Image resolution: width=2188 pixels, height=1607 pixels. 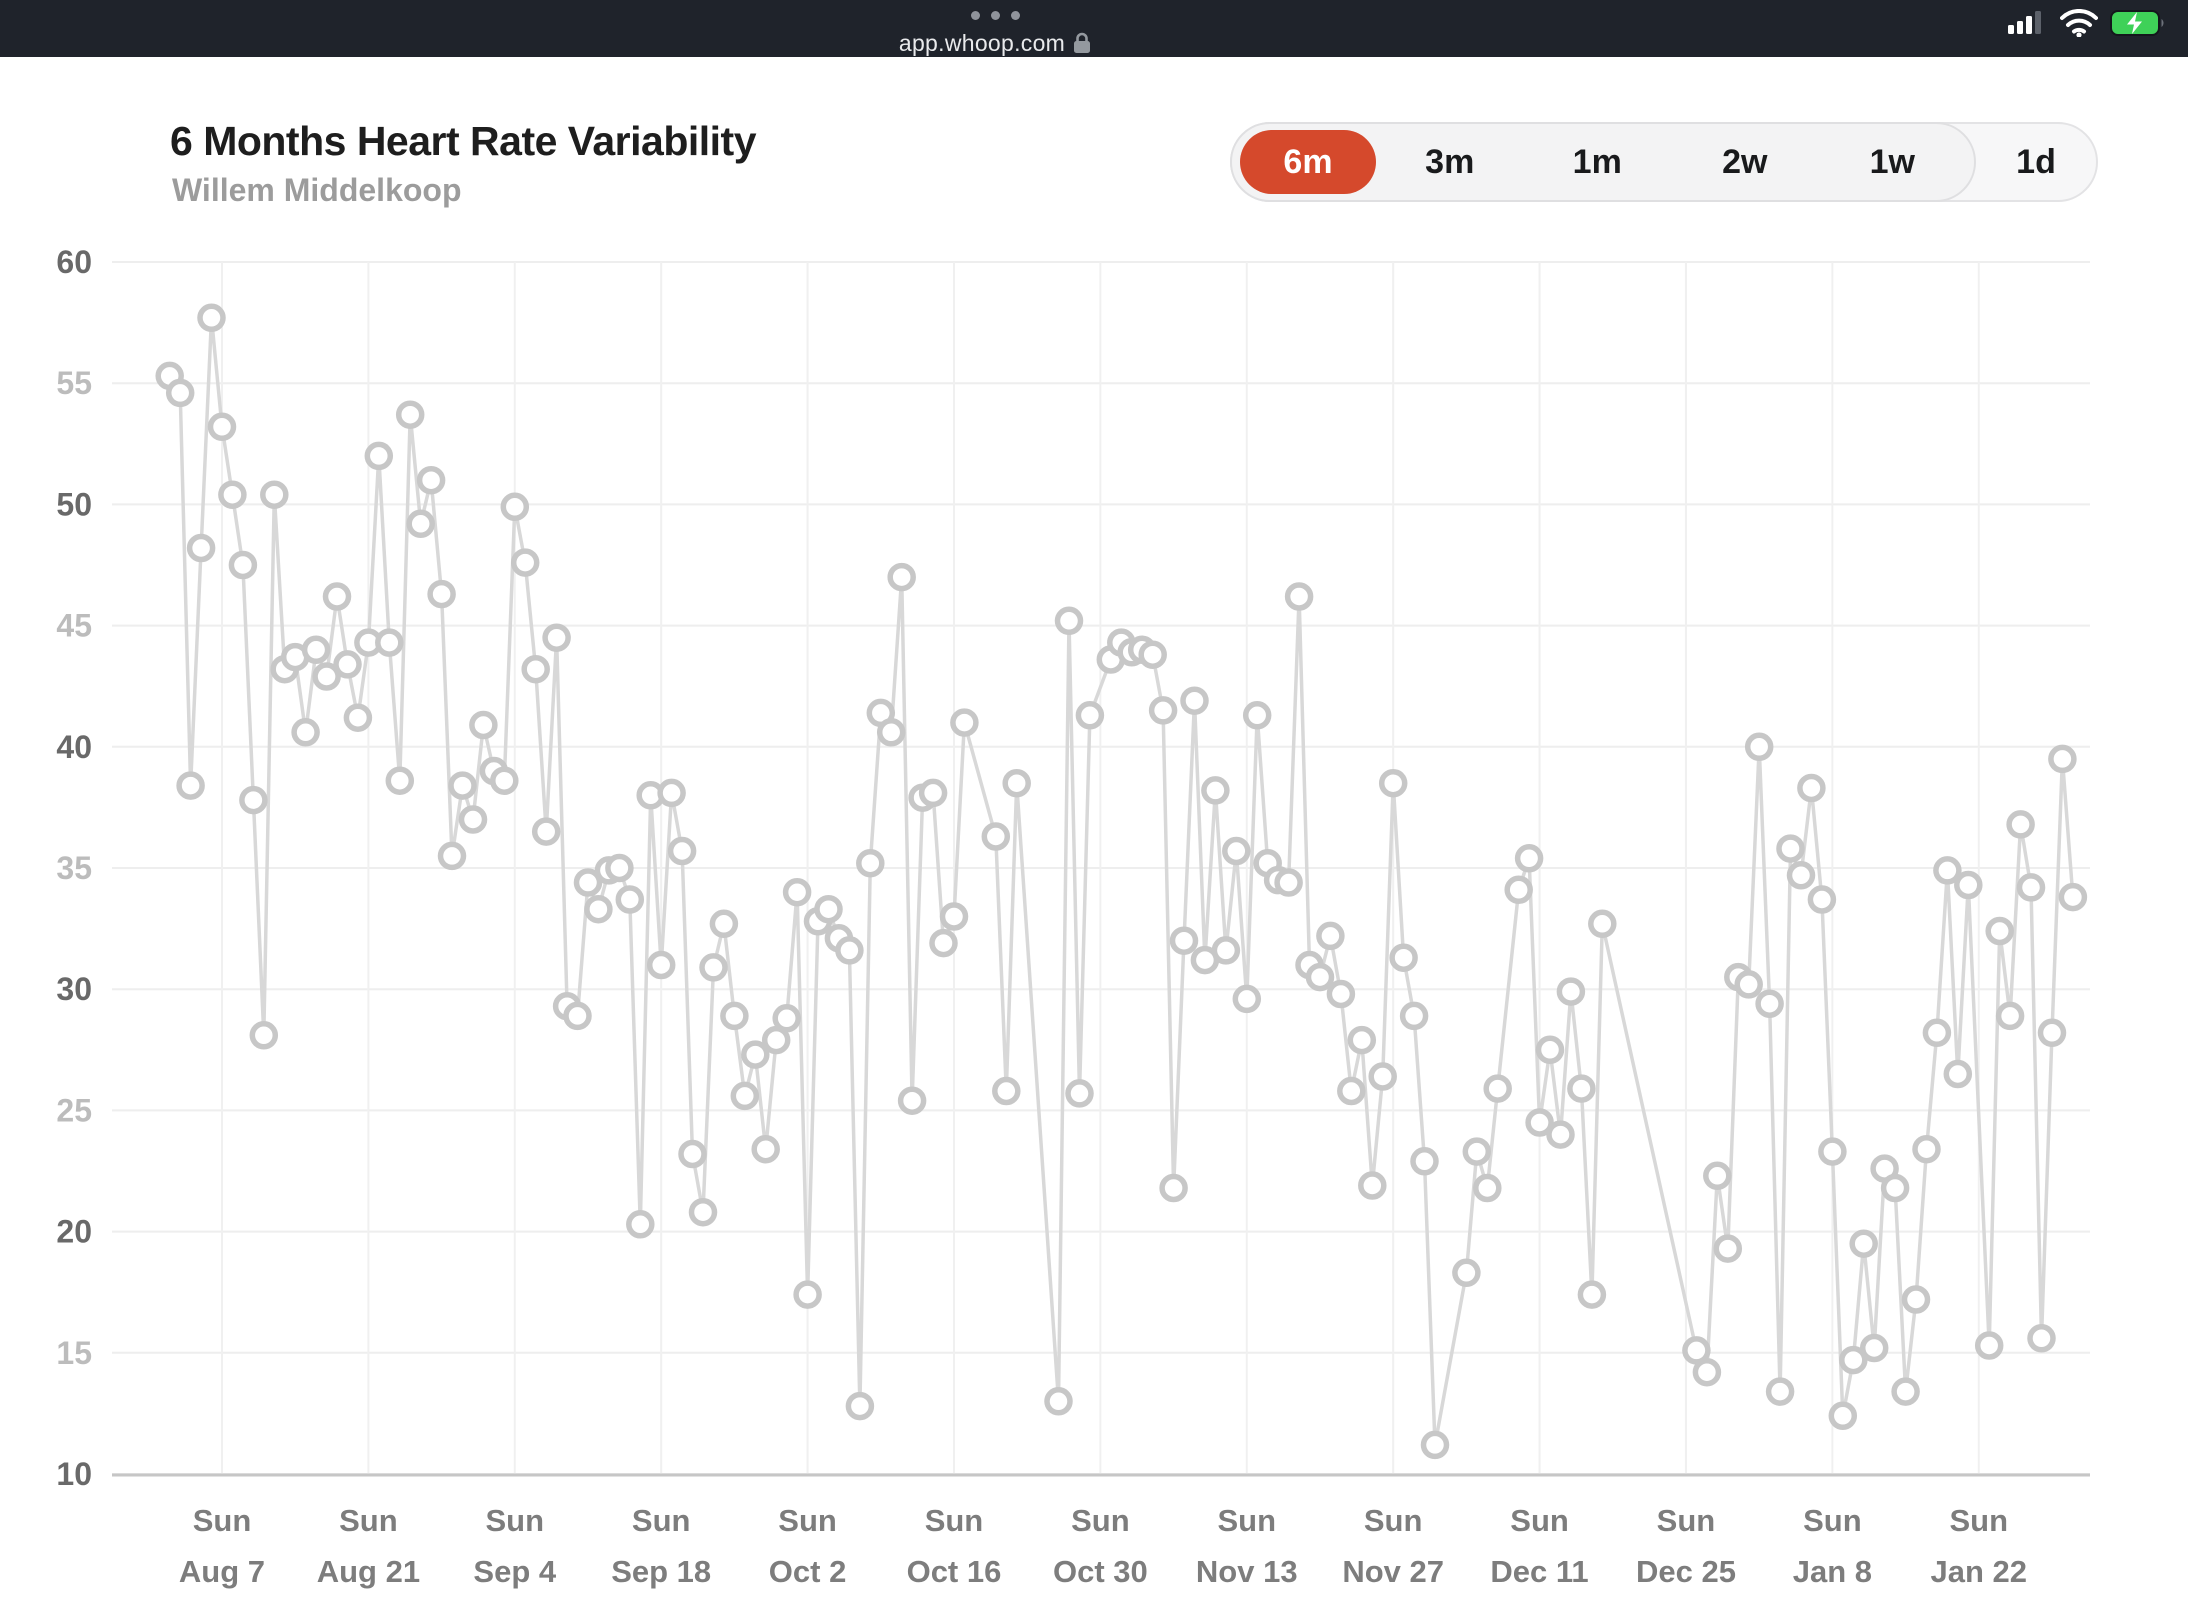 What do you see at coordinates (1450, 162) in the screenshot?
I see `range-button-3m: 3m` at bounding box center [1450, 162].